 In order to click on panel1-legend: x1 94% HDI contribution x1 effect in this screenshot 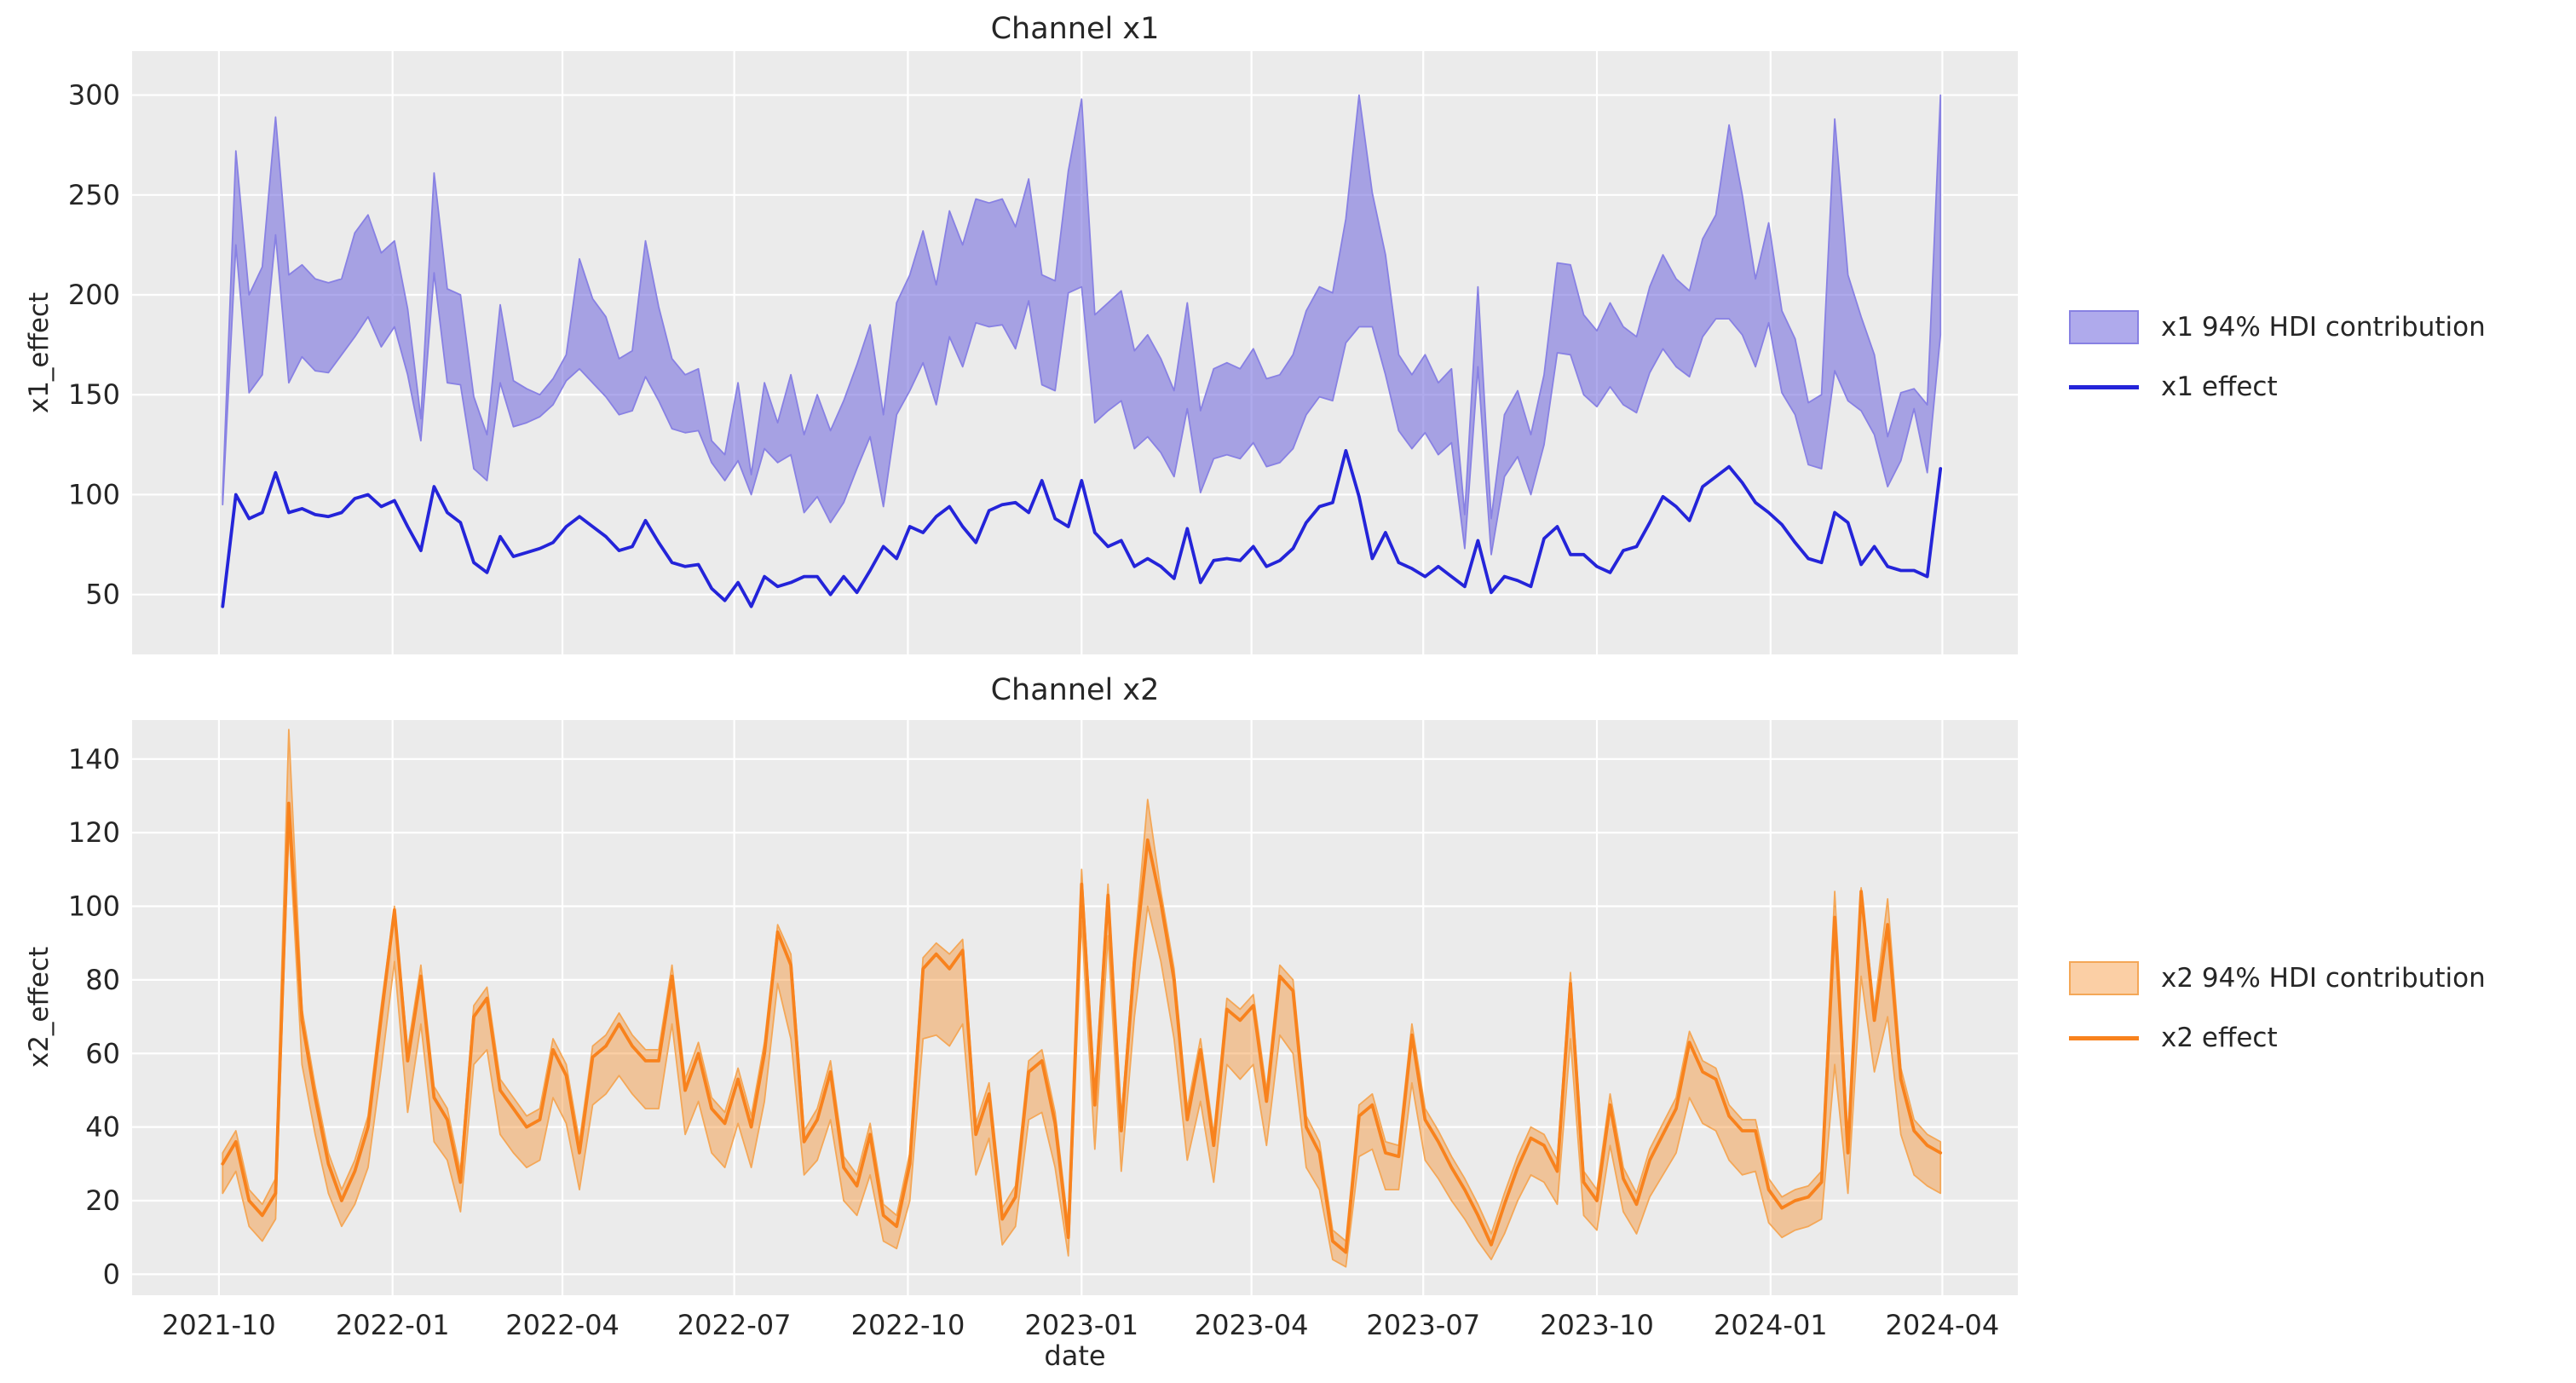, I will do `click(2277, 357)`.